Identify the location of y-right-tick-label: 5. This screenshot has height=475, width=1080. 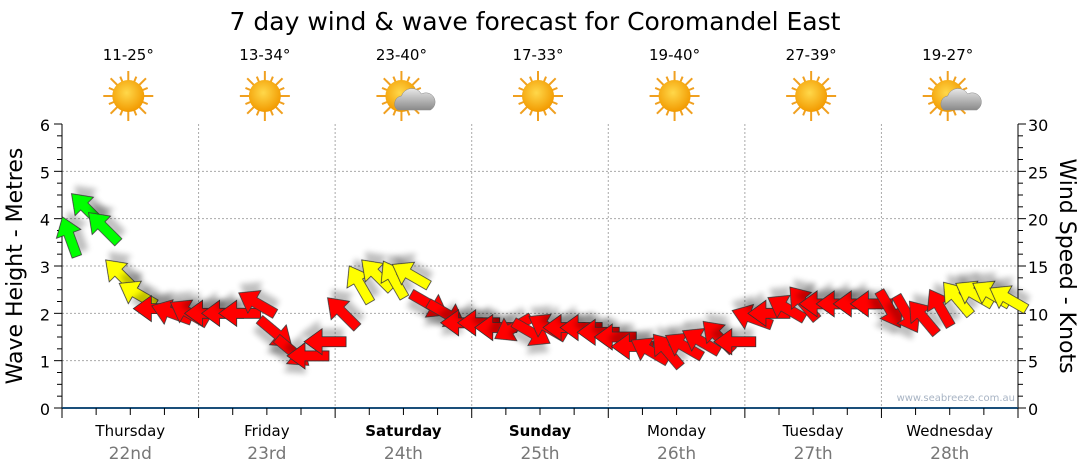
(1033, 362).